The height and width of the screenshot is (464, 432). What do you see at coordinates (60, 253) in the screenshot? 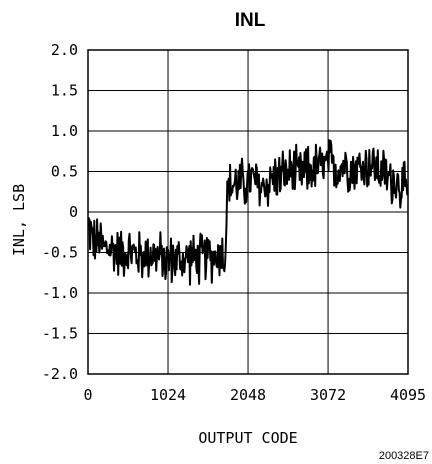
I see `y-tick-label: -0.5` at bounding box center [60, 253].